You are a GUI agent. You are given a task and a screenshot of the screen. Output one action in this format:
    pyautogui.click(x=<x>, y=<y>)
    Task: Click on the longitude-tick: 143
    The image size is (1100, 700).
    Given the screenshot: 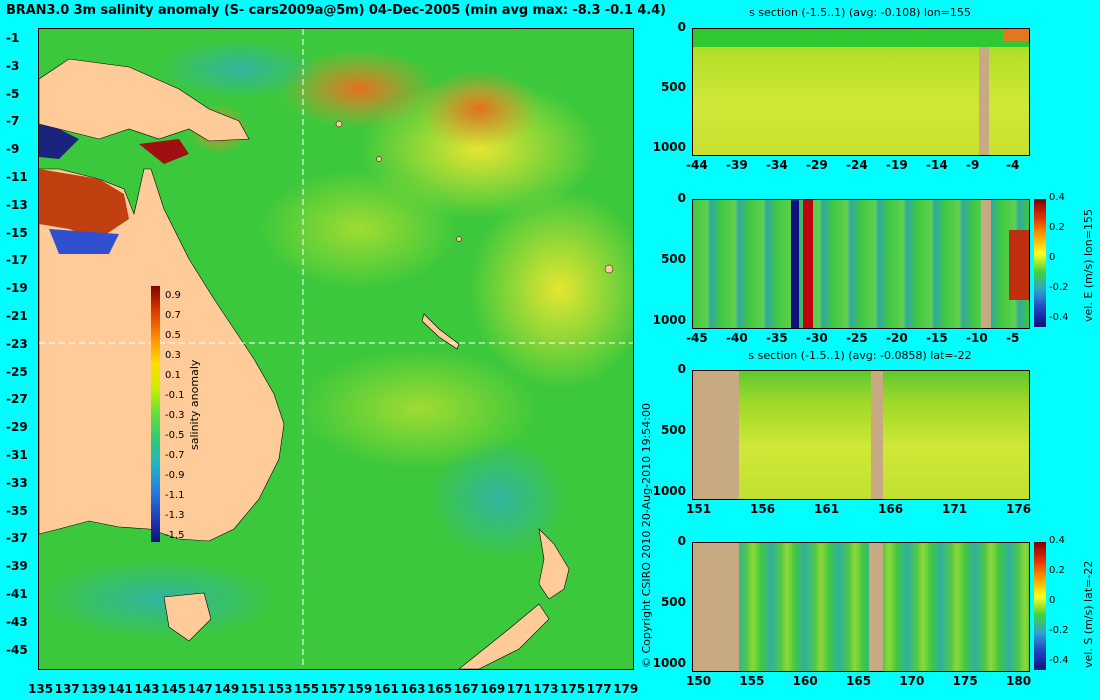 What is the action you would take?
    pyautogui.click(x=147, y=689)
    